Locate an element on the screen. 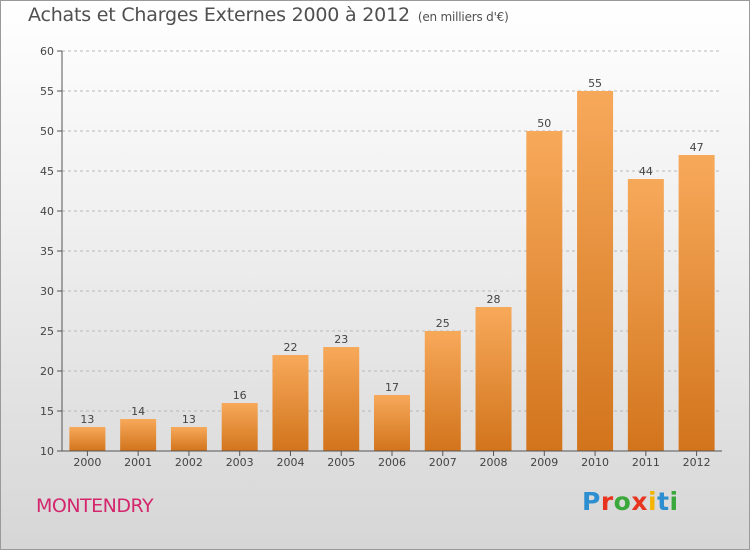 The image size is (750, 550). y-tick-label: 60 is located at coordinates (47, 51).